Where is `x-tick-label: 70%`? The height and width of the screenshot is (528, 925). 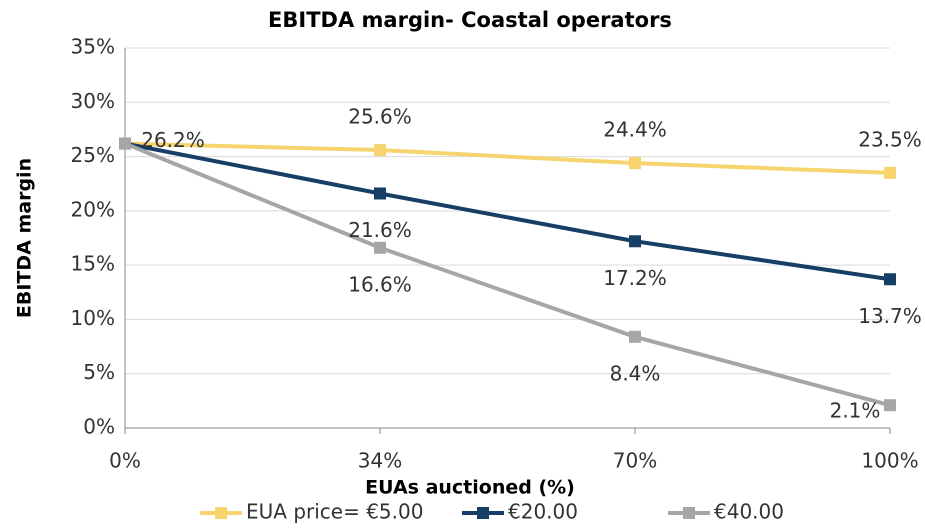
x-tick-label: 70% is located at coordinates (635, 461).